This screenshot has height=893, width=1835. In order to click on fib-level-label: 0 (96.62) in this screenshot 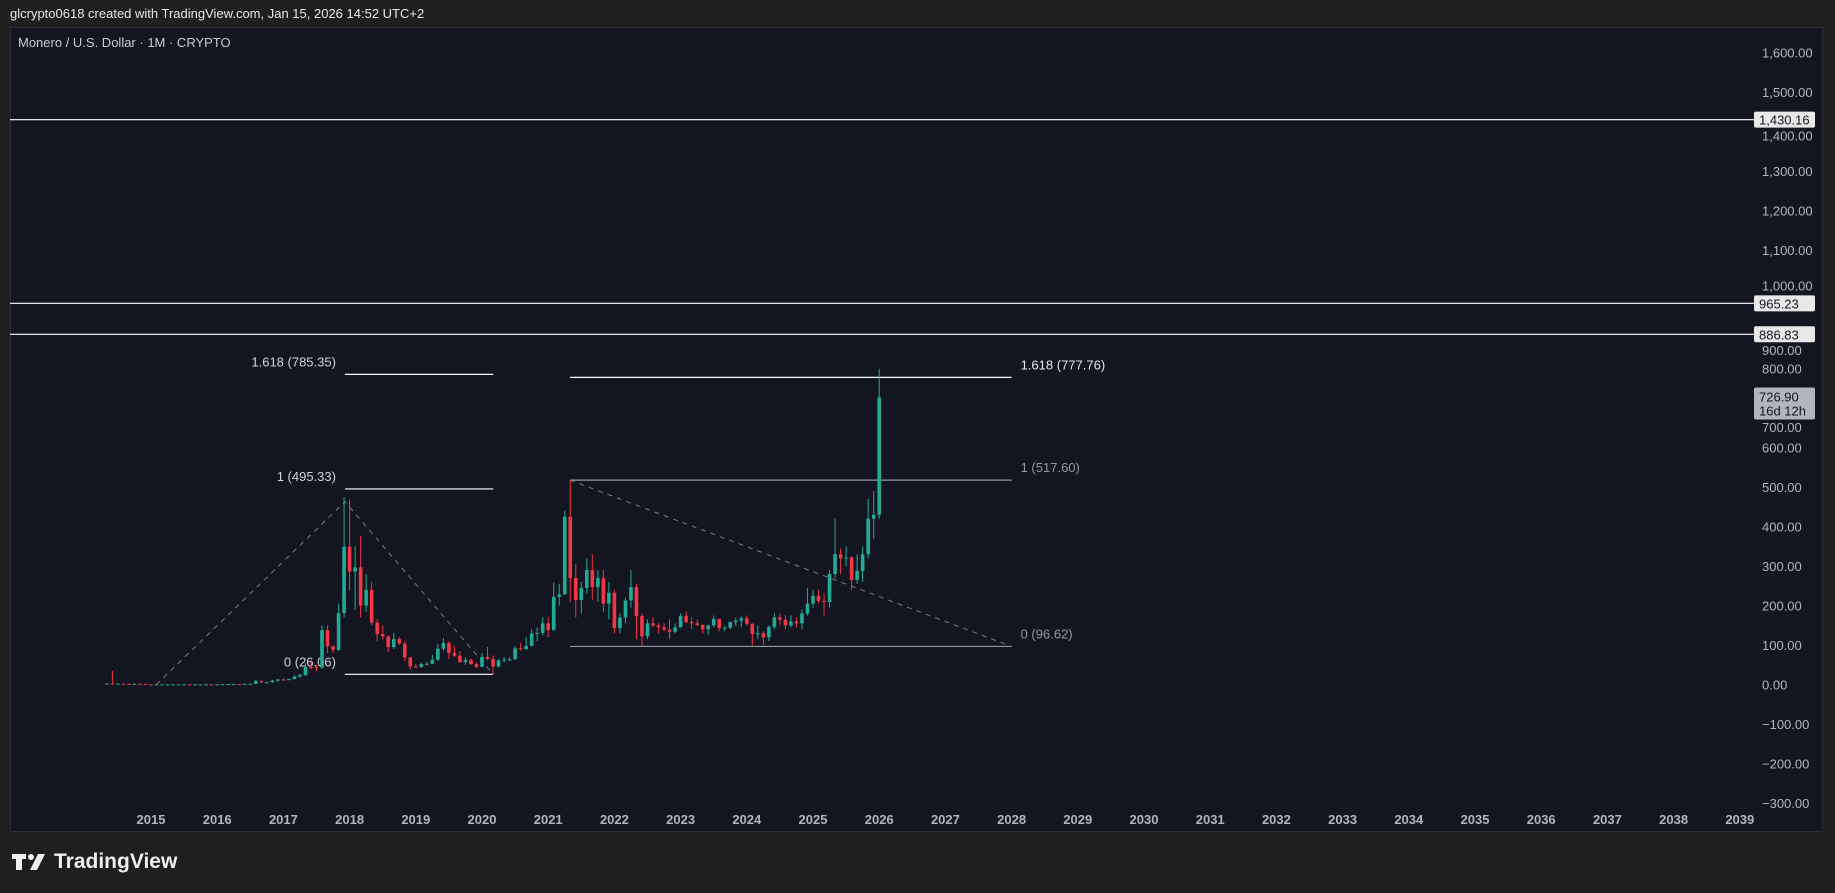, I will do `click(1047, 633)`.